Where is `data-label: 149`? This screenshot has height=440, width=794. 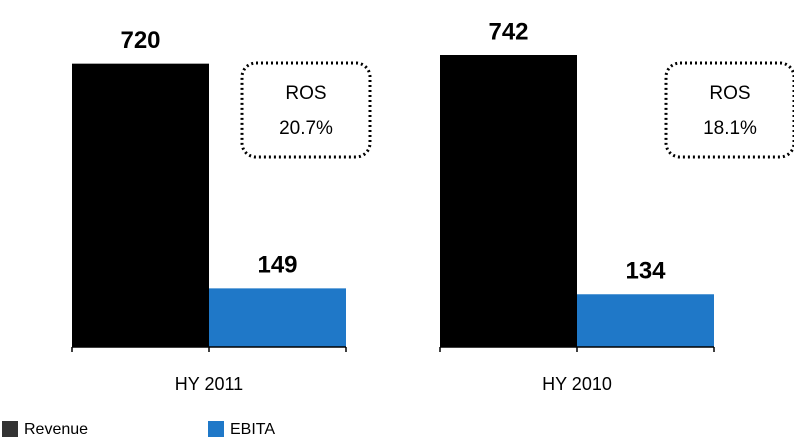 data-label: 149 is located at coordinates (277, 265).